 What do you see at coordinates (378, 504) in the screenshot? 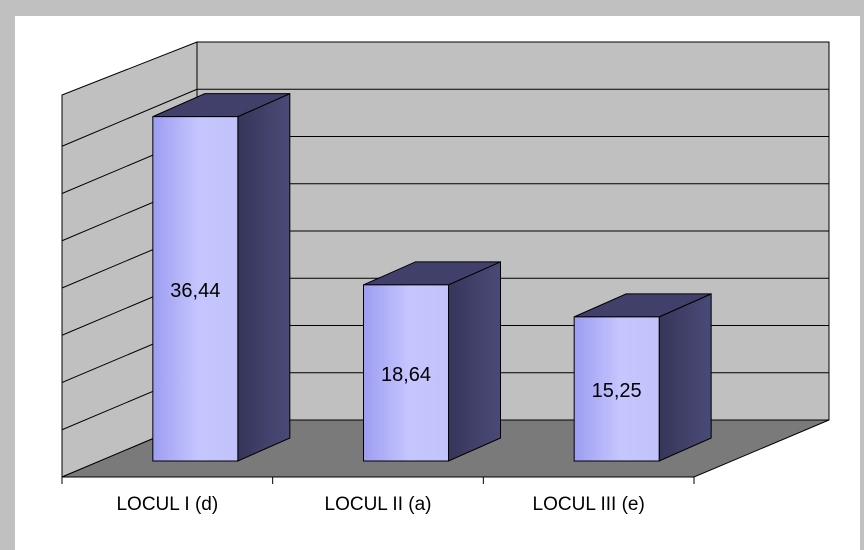
I see `category-label: LOCUL II (a)` at bounding box center [378, 504].